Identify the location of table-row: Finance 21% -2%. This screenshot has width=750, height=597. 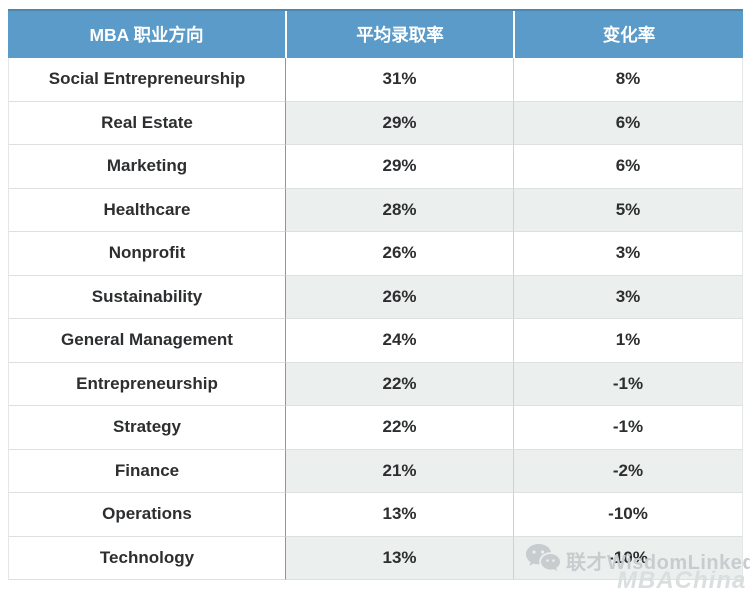
(375, 471).